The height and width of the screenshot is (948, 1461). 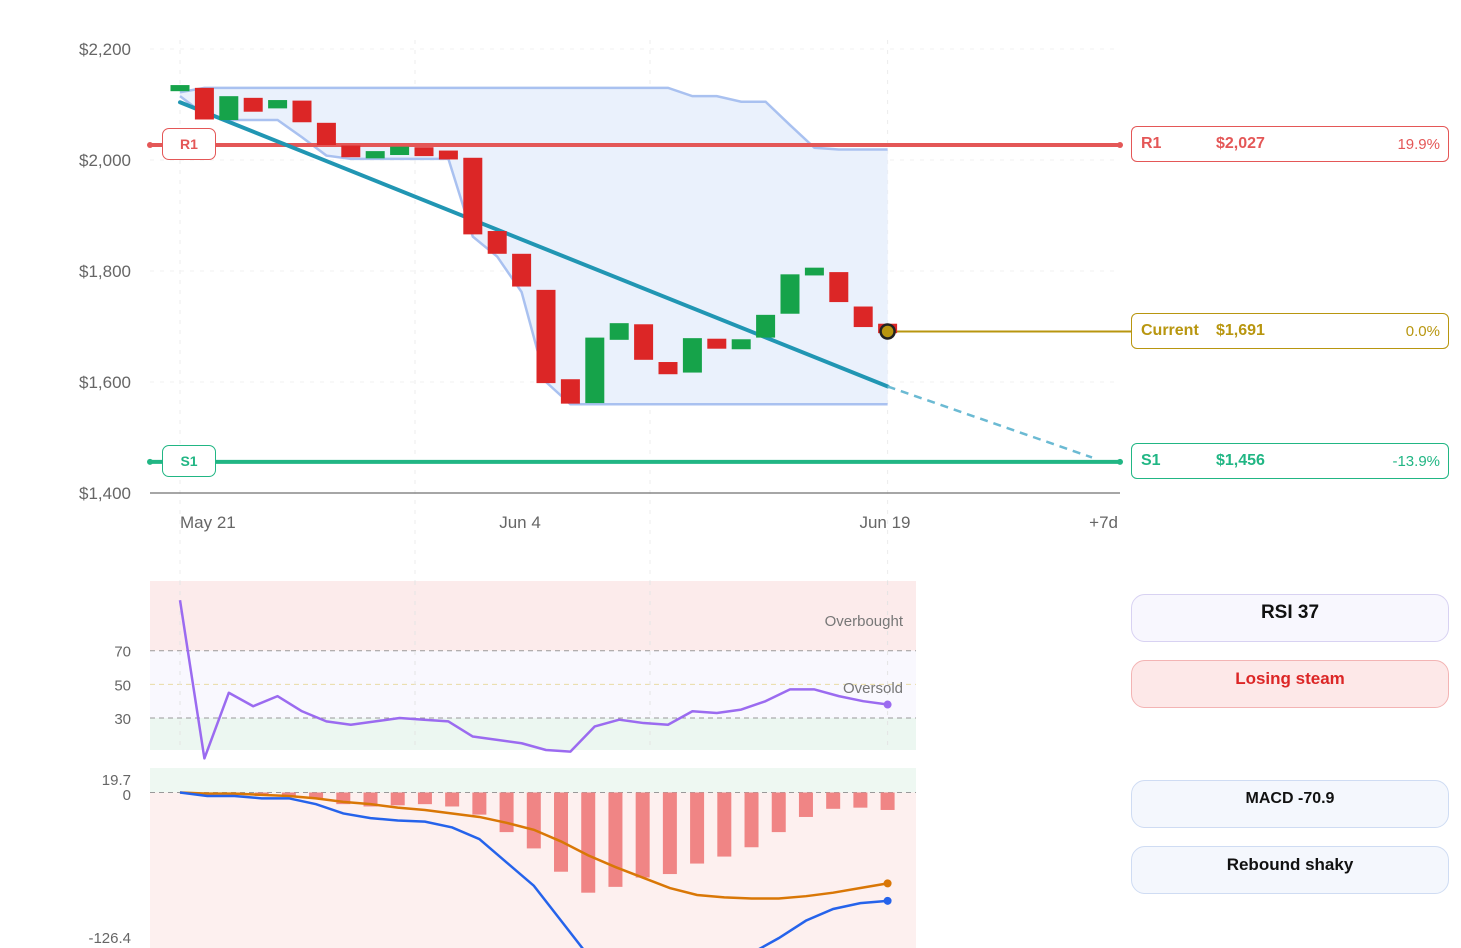 I want to click on r1-tag: R1, so click(x=189, y=144).